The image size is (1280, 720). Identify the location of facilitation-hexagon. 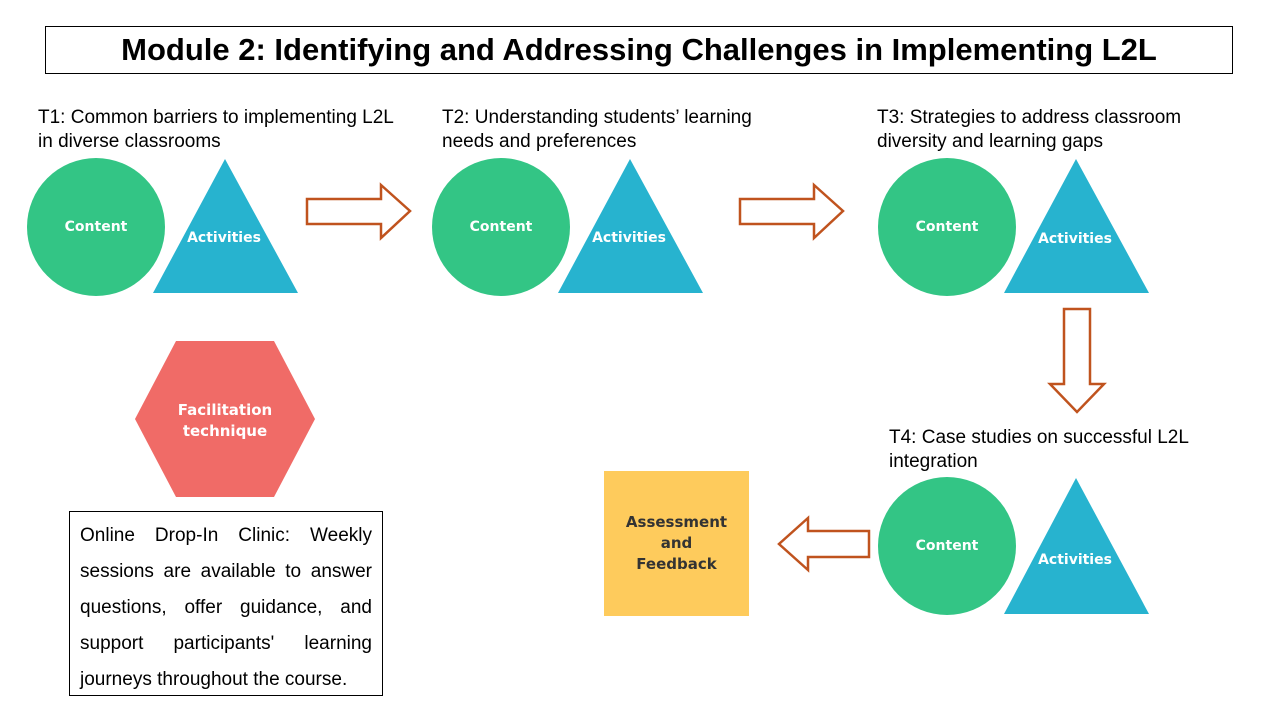
(225, 419).